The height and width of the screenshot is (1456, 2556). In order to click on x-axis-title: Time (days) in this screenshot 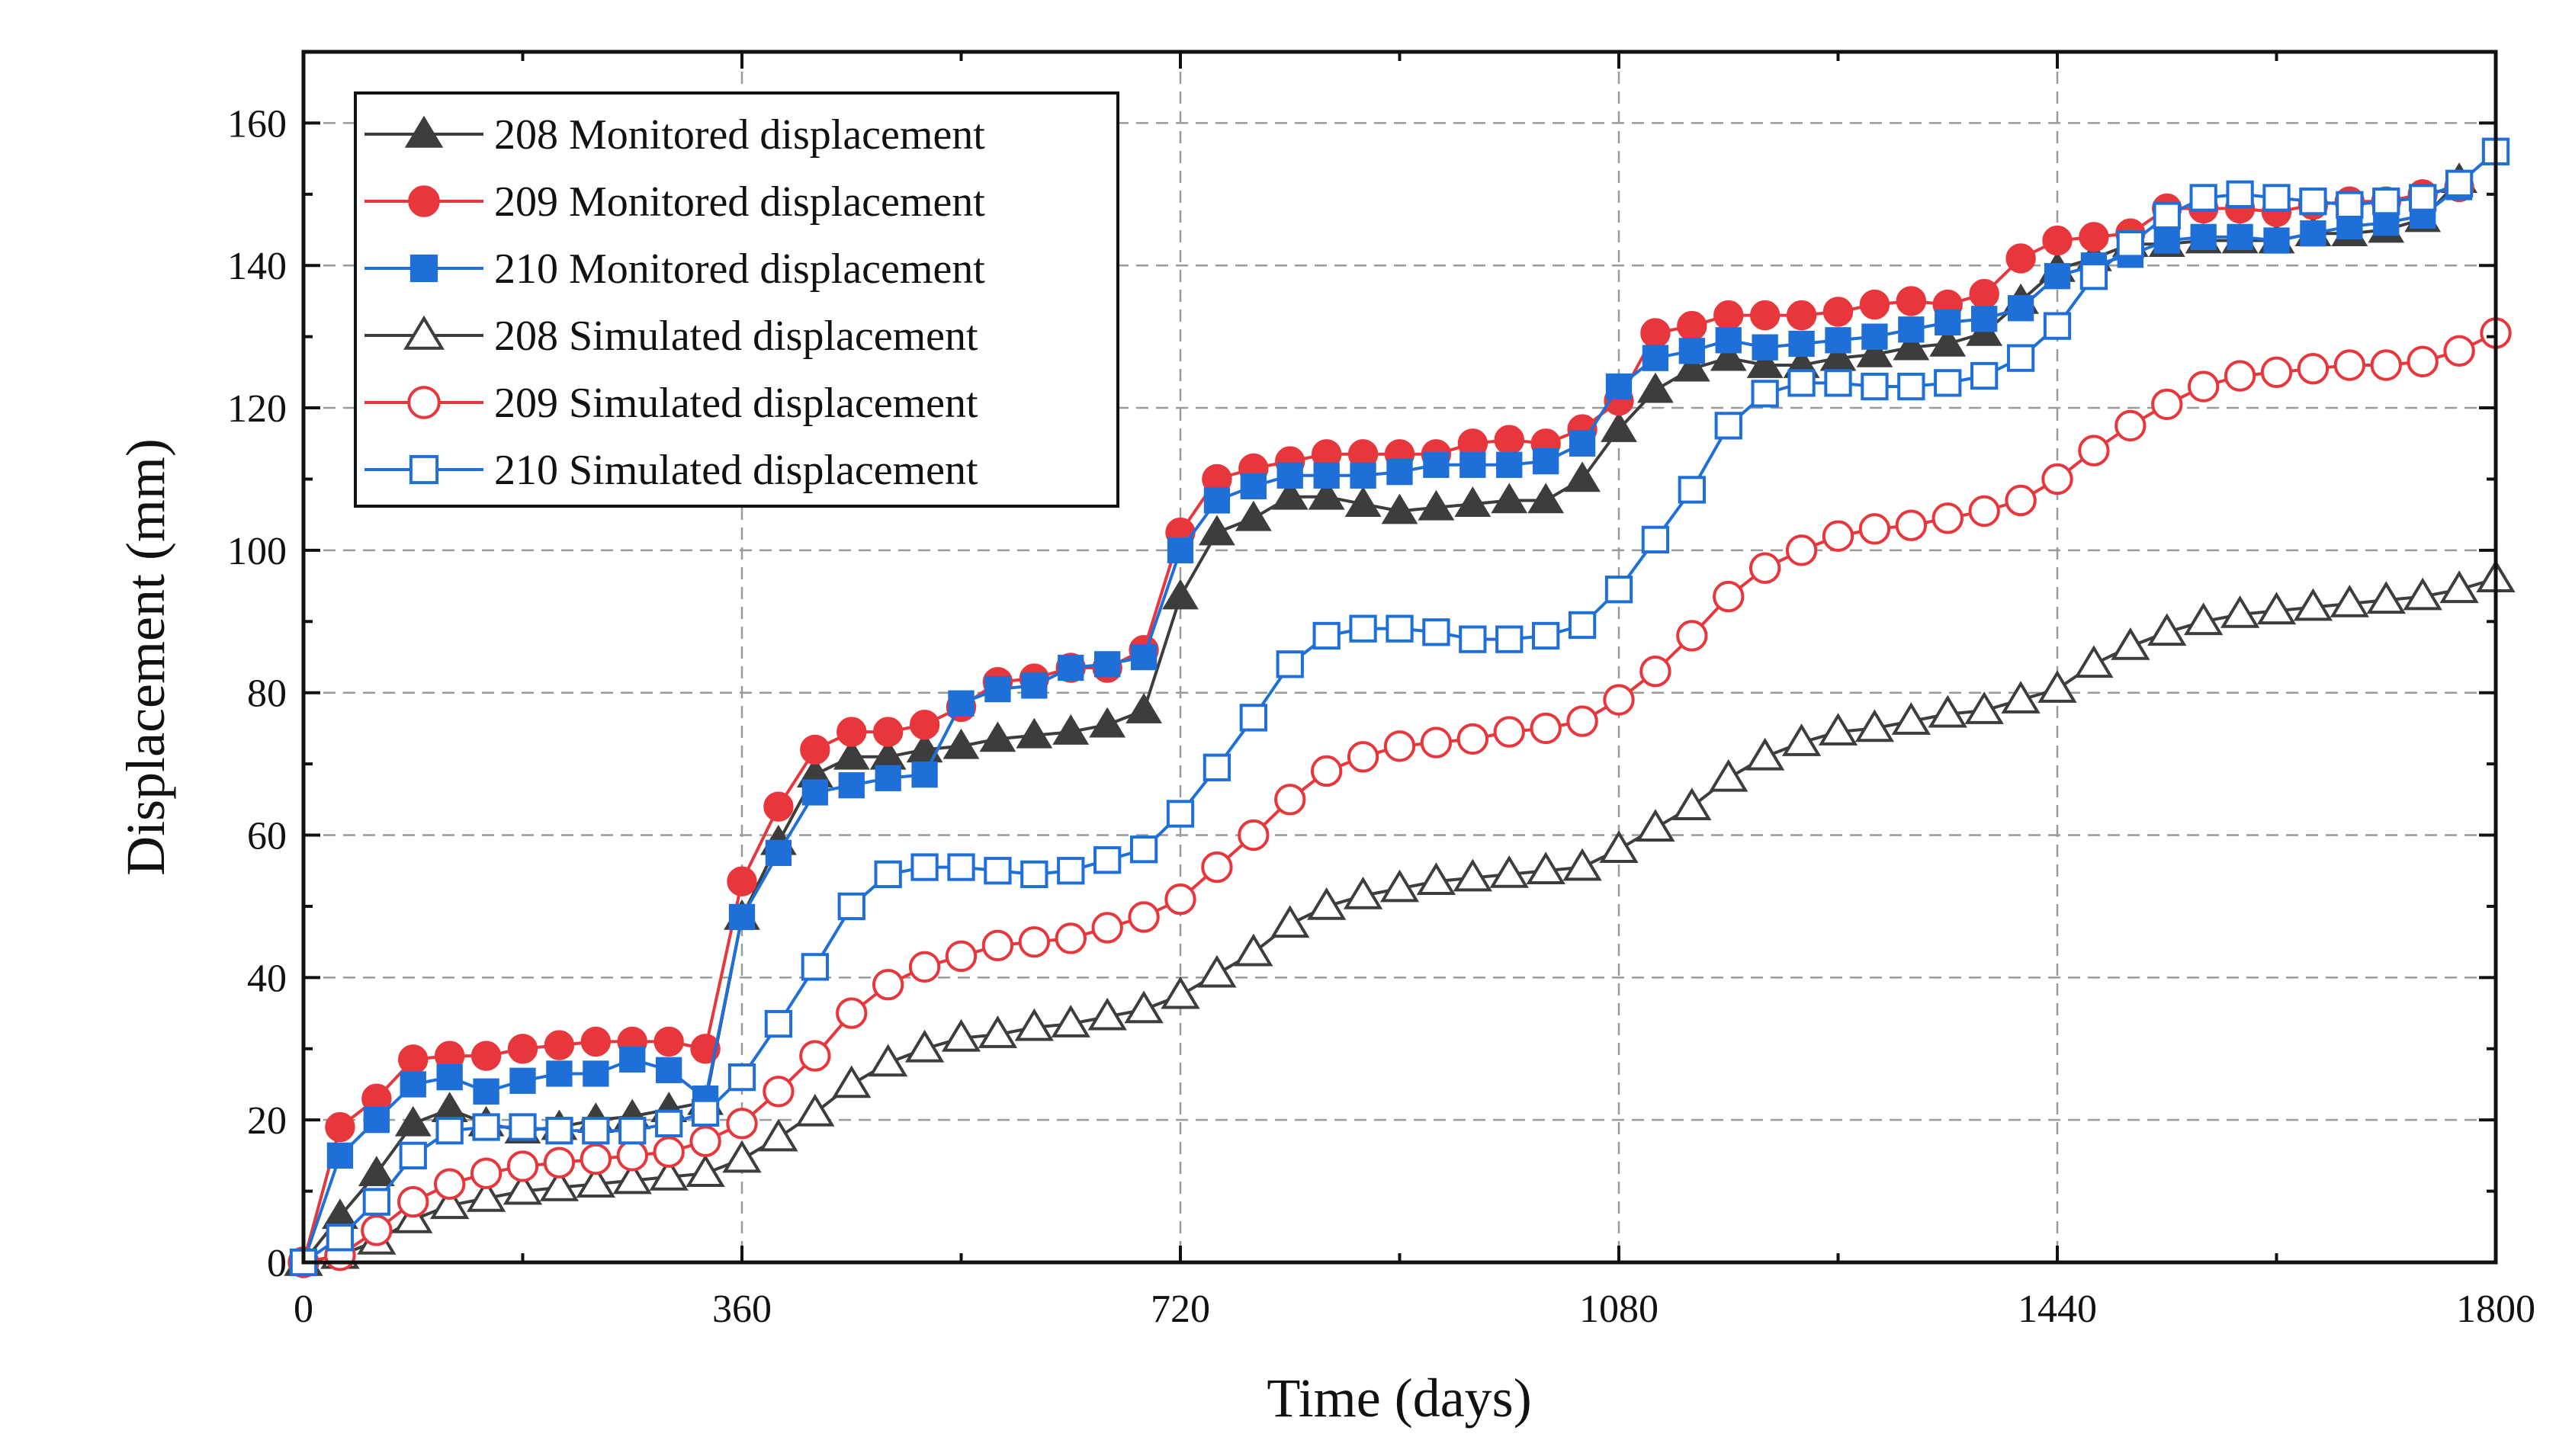, I will do `click(1399, 1398)`.